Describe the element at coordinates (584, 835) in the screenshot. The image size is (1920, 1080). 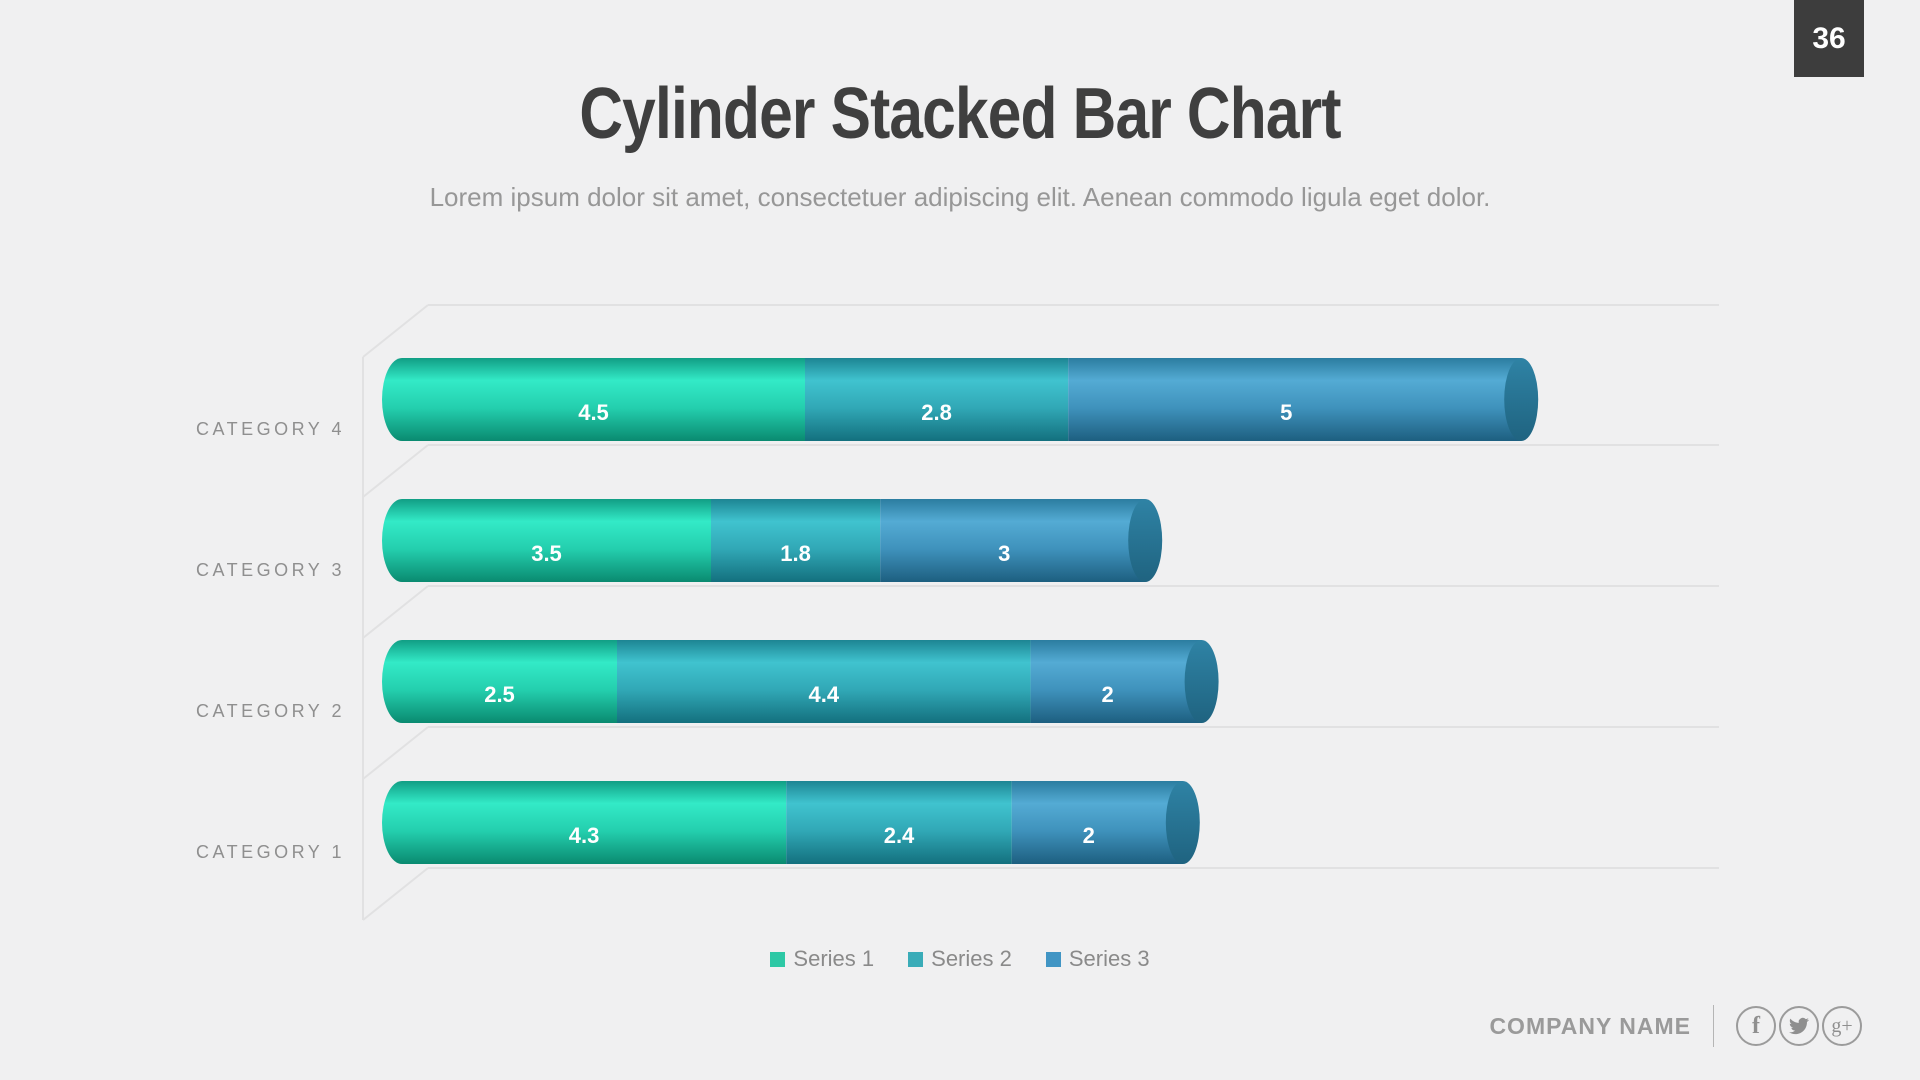
I see `value-label: 4.3` at that location.